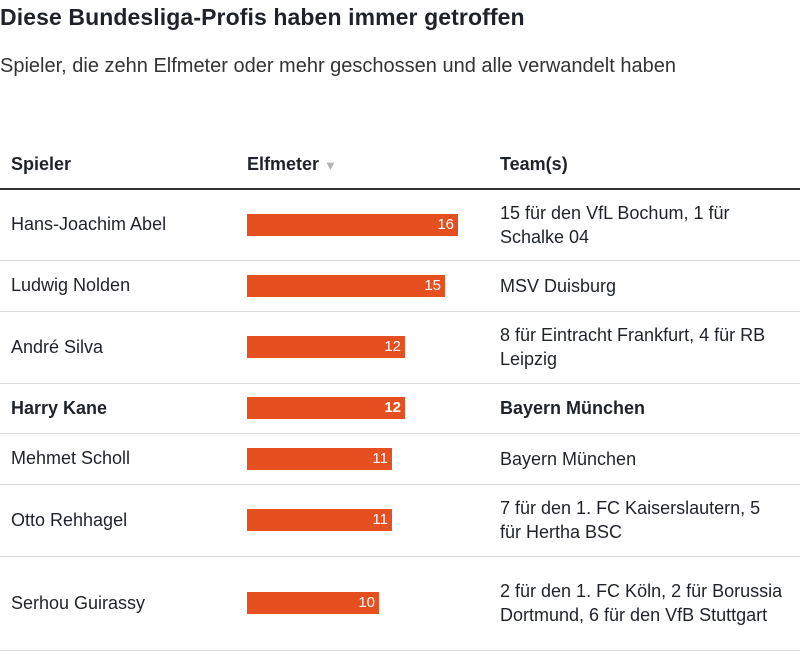  I want to click on table-header-row: Spieler Elfmeter ▼ Team(s), so click(400, 165).